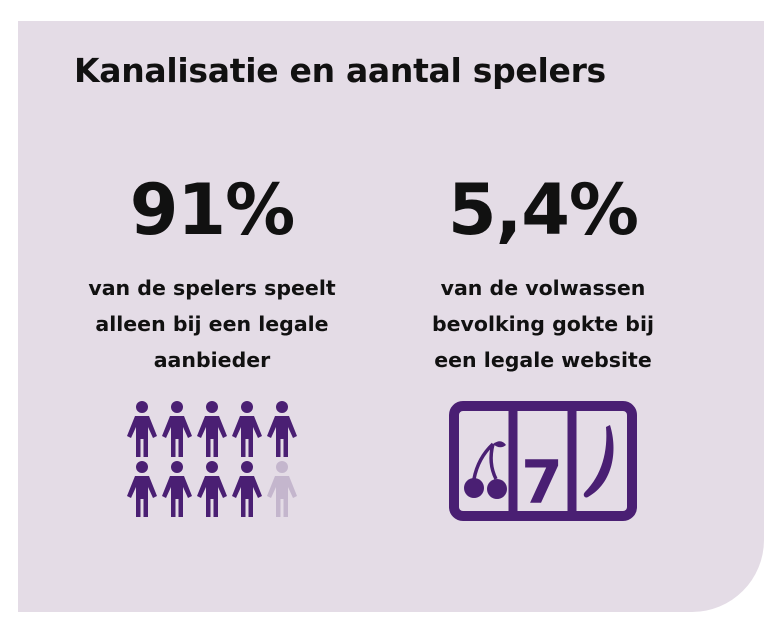 Image resolution: width=782 pixels, height=630 pixels. I want to click on slot-frame, so click(543, 461).